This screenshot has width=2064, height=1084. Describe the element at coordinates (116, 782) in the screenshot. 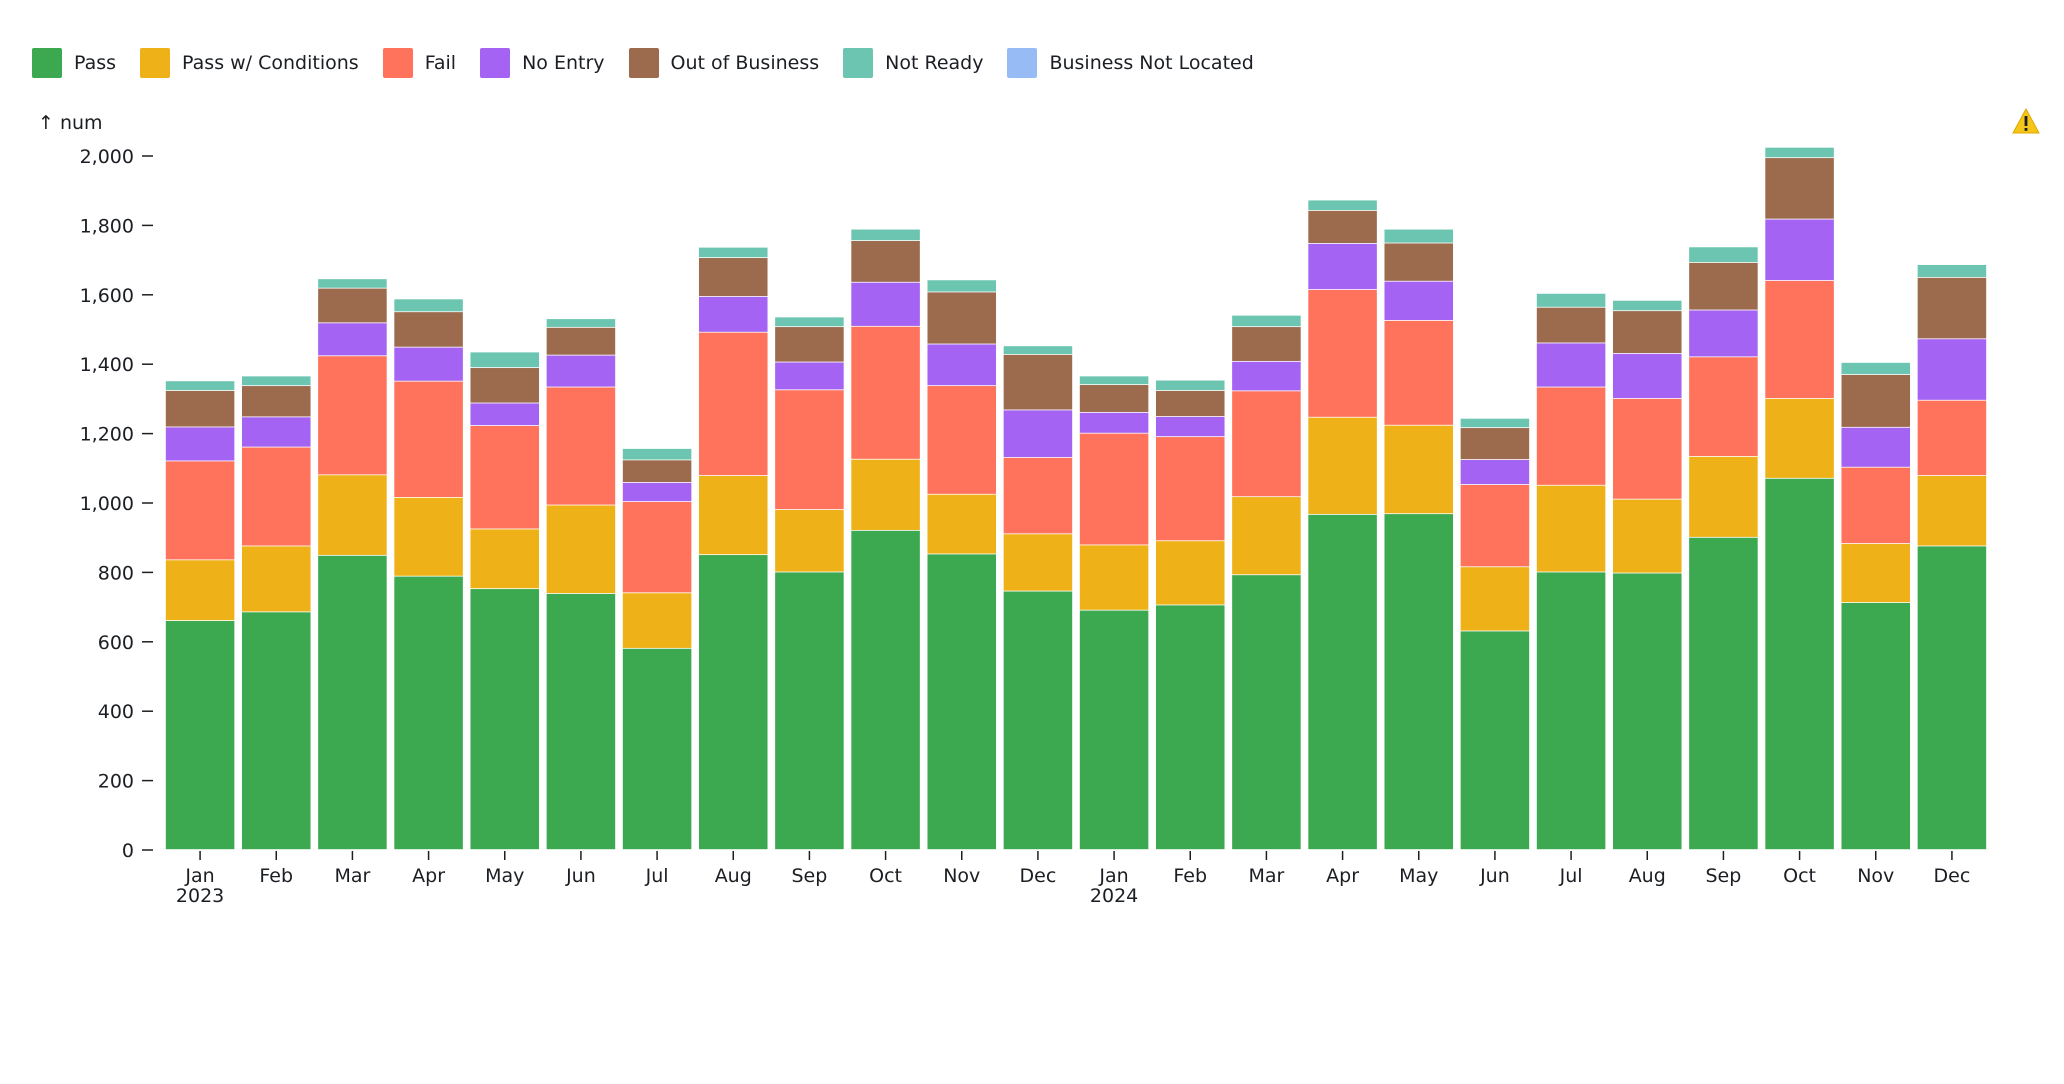

I see `y-tick-label: 200` at that location.